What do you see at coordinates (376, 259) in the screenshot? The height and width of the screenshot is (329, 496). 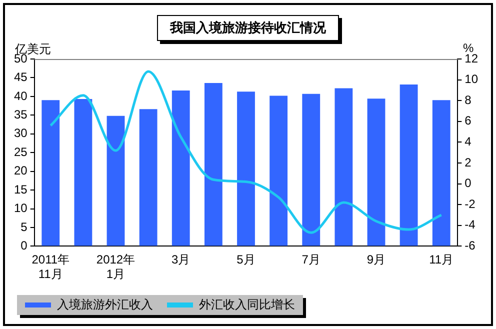 I see `x-tick-label: 9月` at bounding box center [376, 259].